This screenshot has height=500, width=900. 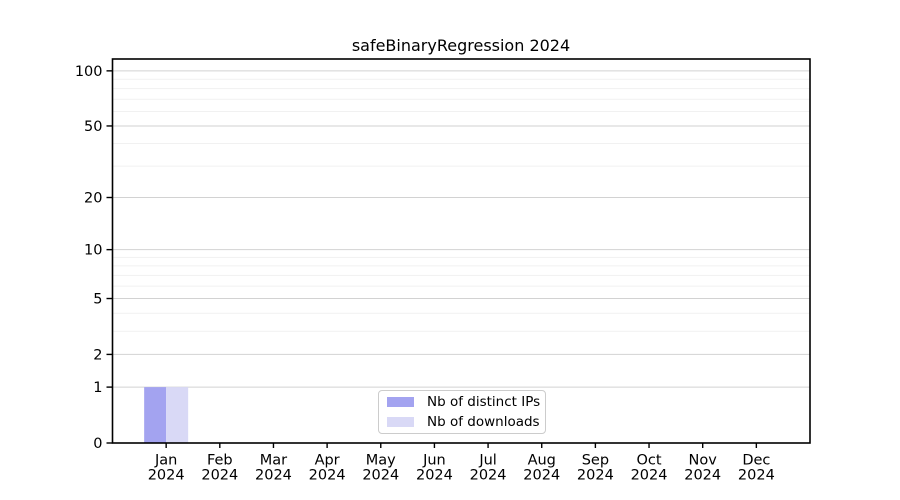 I want to click on legend-entry-distinct-ips: Nb of distinct IPs, so click(x=466, y=401).